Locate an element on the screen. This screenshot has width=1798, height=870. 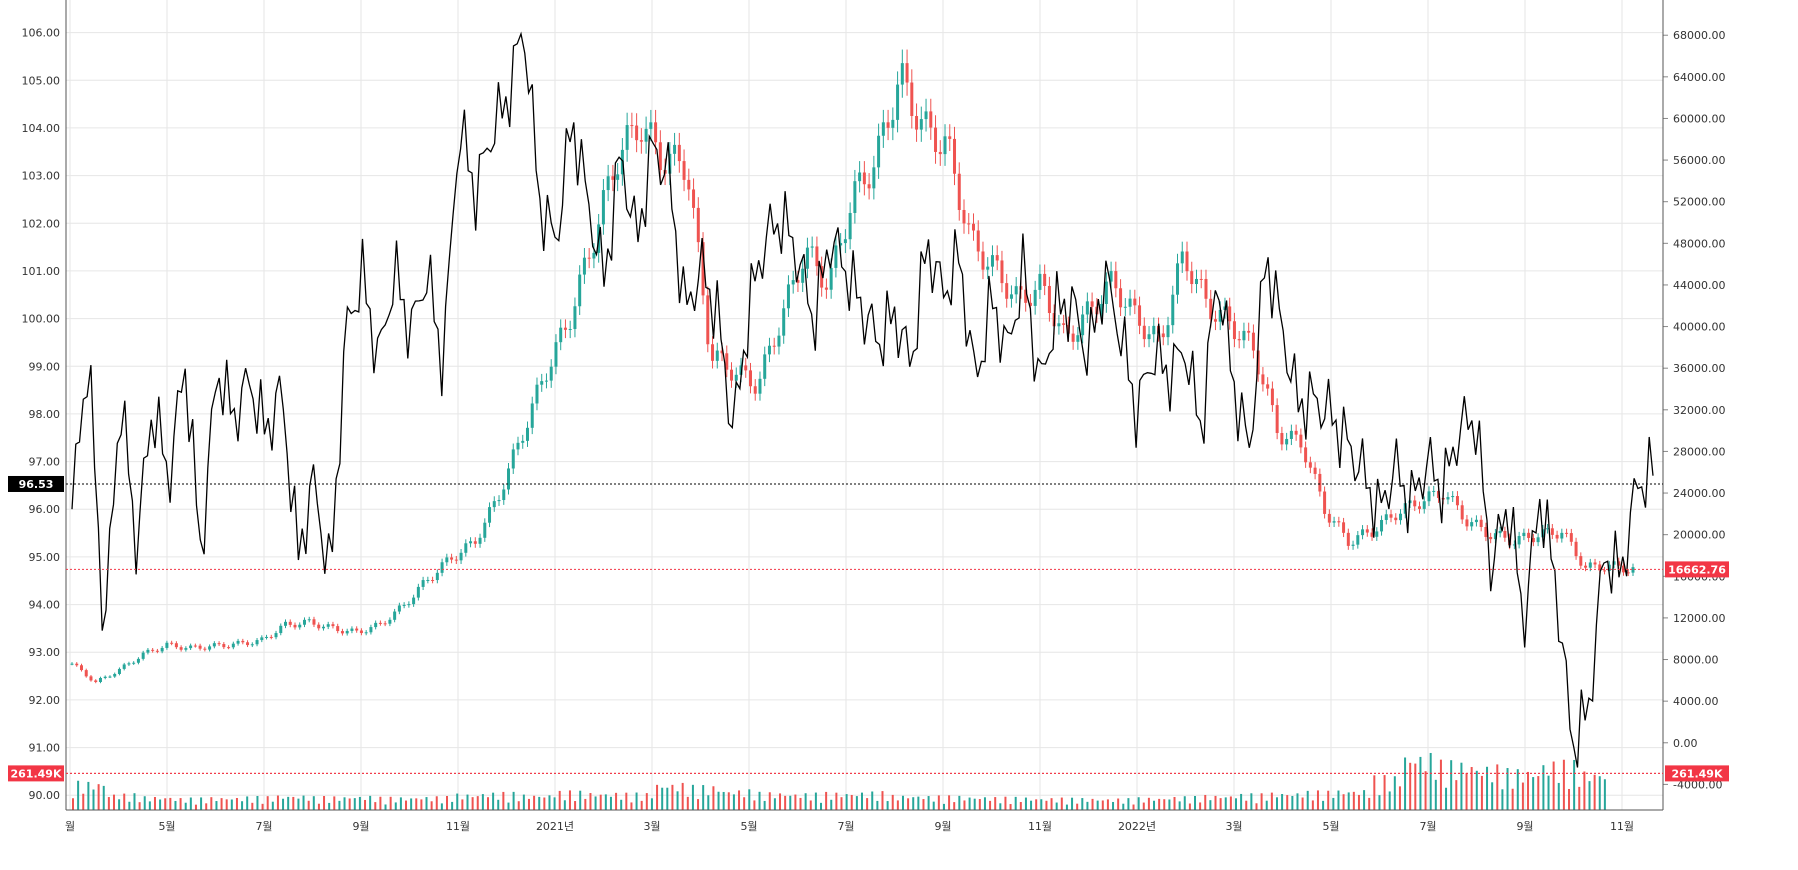
x-tick-label: 7월 is located at coordinates (263, 826).